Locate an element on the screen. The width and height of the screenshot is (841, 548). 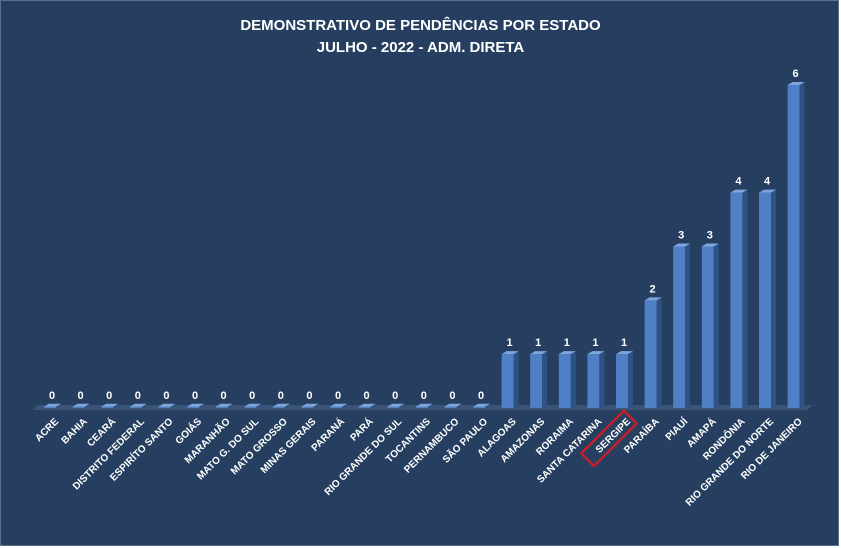
bar-maranhao is located at coordinates (224, 405).